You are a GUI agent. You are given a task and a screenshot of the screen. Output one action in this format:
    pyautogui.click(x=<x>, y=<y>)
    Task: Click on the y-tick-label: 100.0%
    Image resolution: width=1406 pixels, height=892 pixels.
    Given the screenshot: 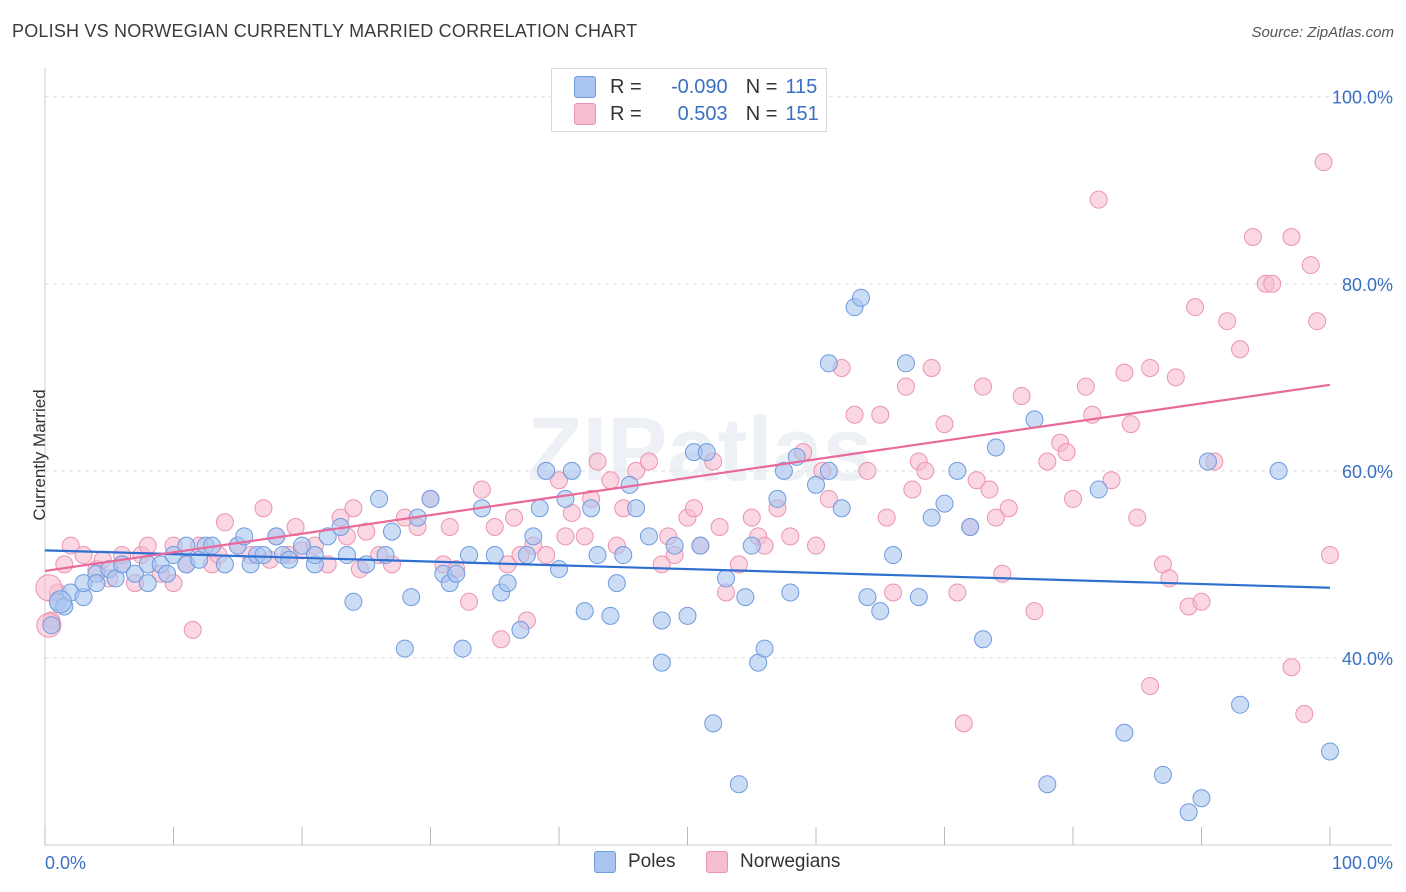 What is the action you would take?
    pyautogui.click(x=1362, y=98)
    